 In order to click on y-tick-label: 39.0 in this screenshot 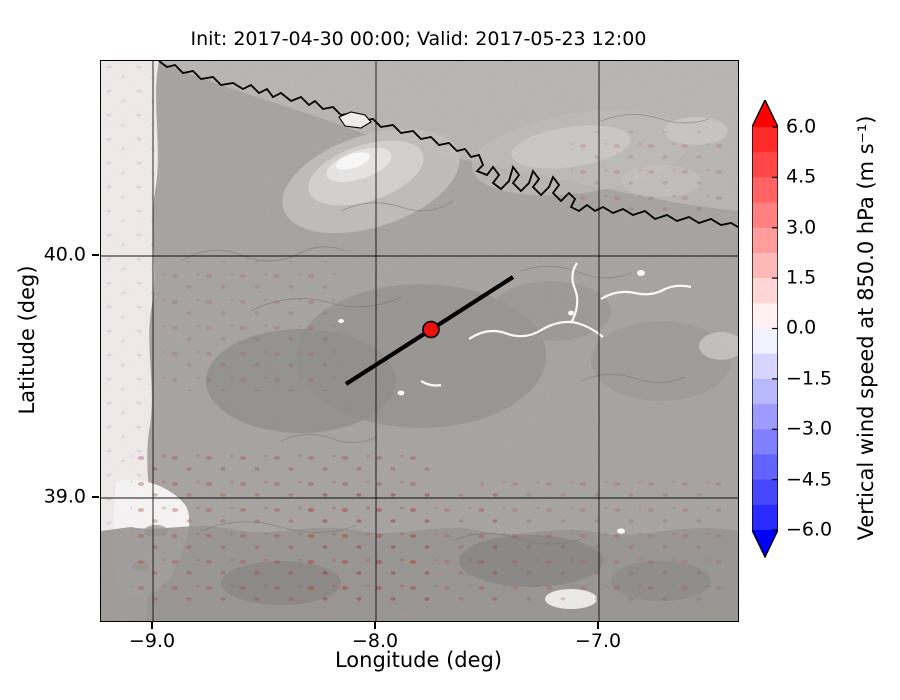, I will do `click(64, 496)`.